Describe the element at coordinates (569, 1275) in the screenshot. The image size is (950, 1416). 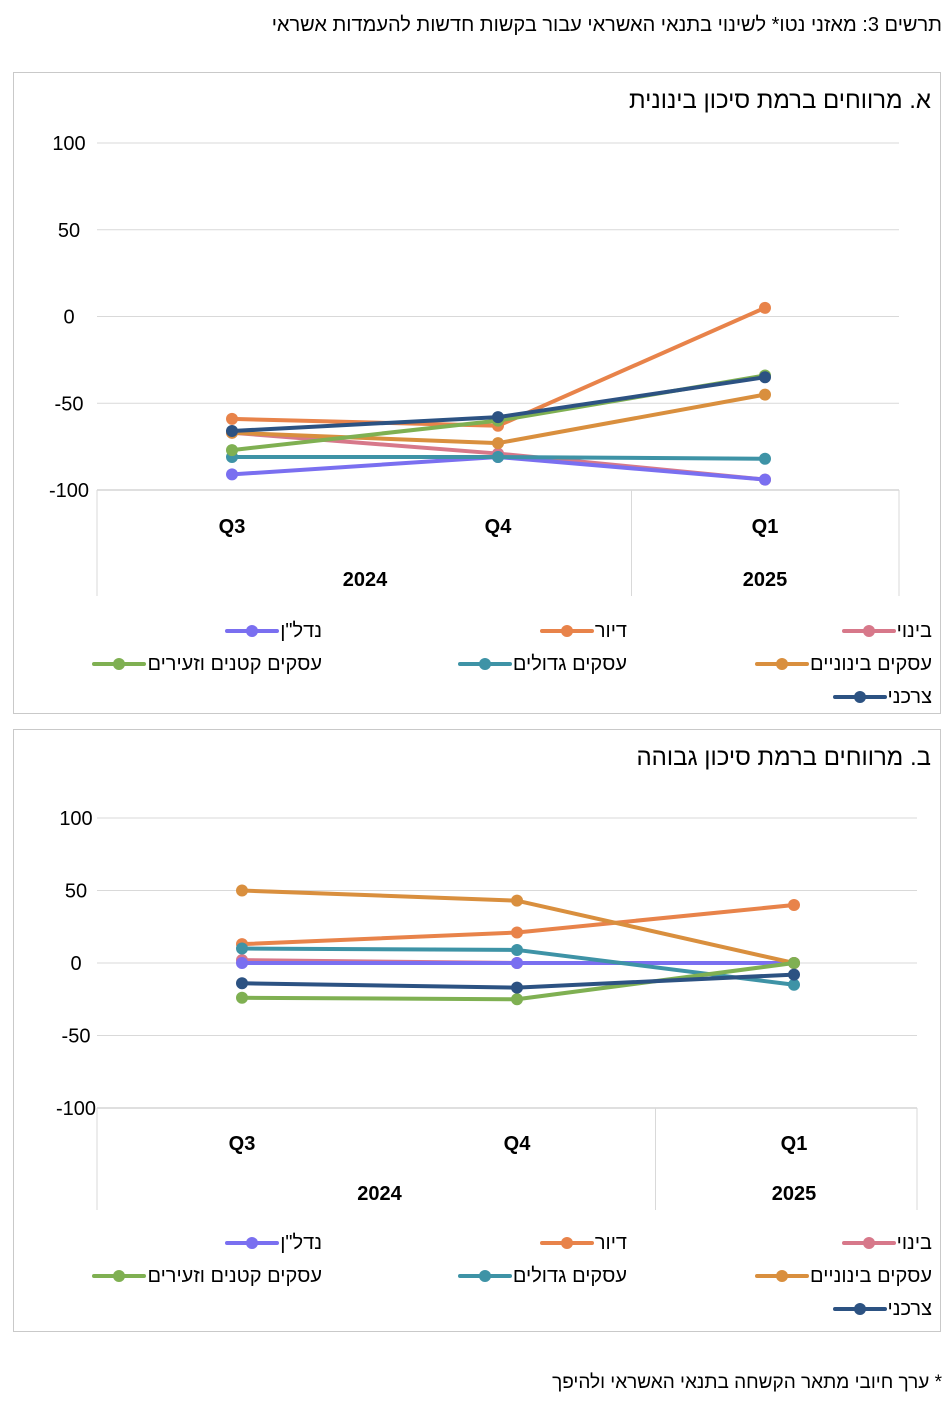
I see `legend-label: עסקים גדולים` at that location.